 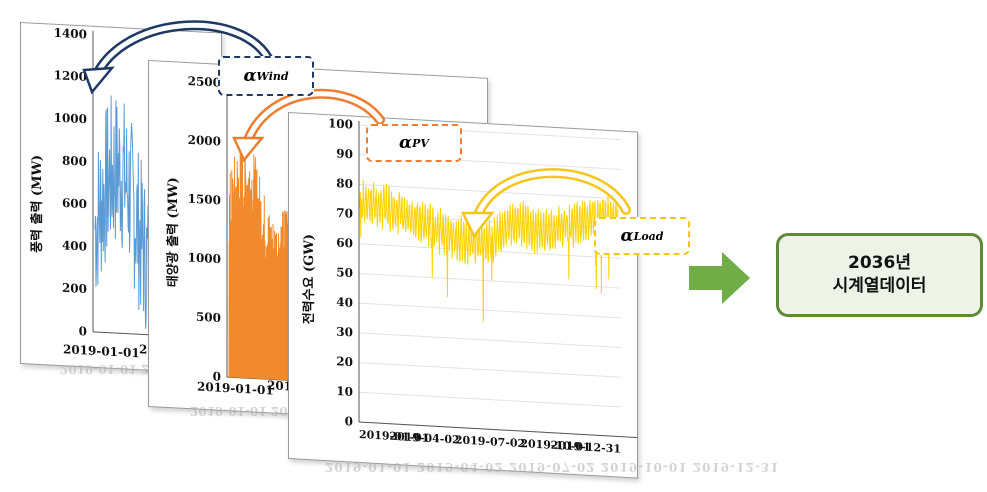 I want to click on result-box: 2036년 시계열데이터, so click(x=879, y=275).